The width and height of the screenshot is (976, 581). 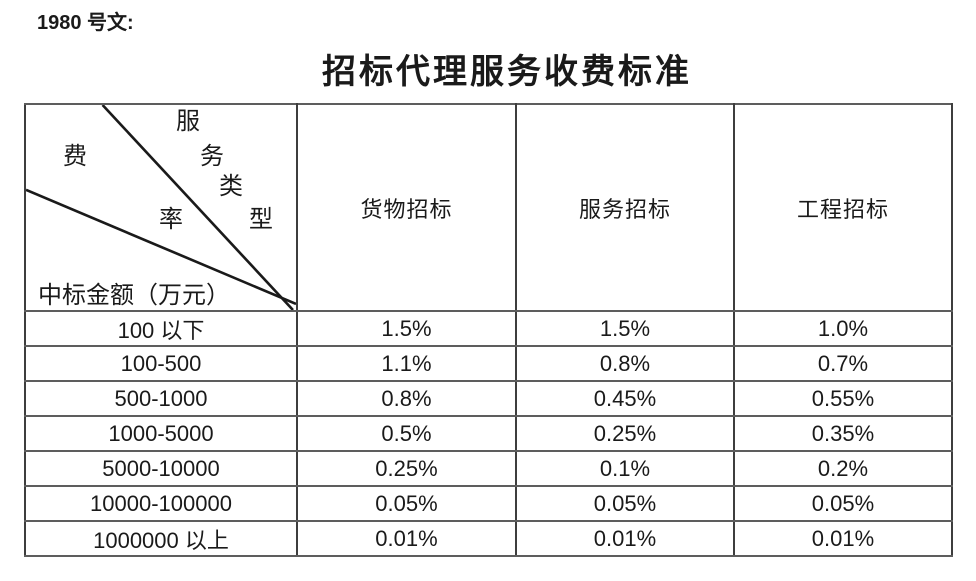 I want to click on rate-cell: 1.1%, so click(x=406, y=363).